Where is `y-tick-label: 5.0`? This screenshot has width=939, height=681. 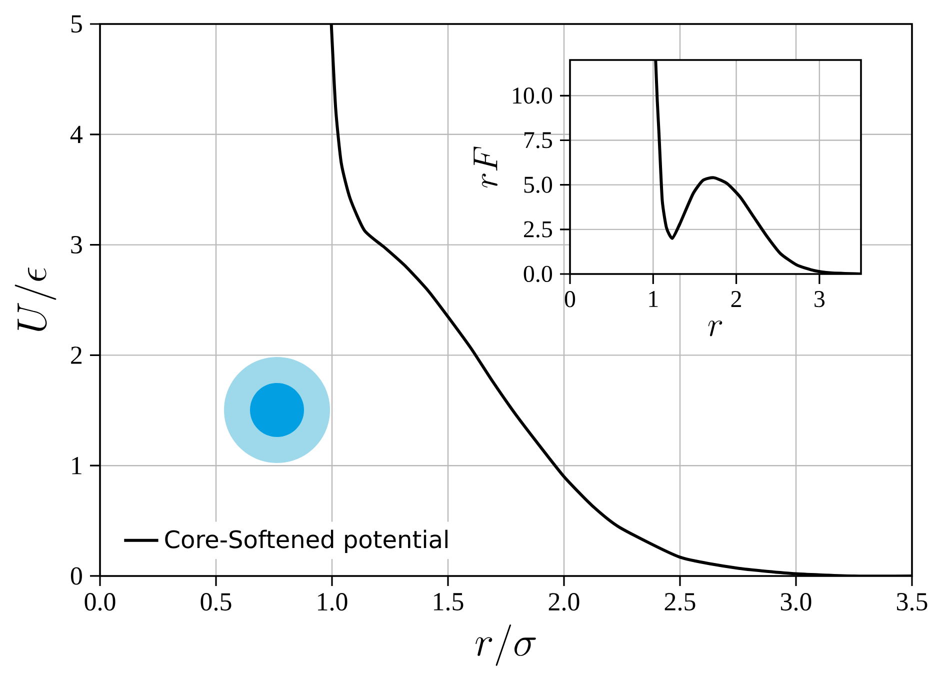
y-tick-label: 5.0 is located at coordinates (538, 184).